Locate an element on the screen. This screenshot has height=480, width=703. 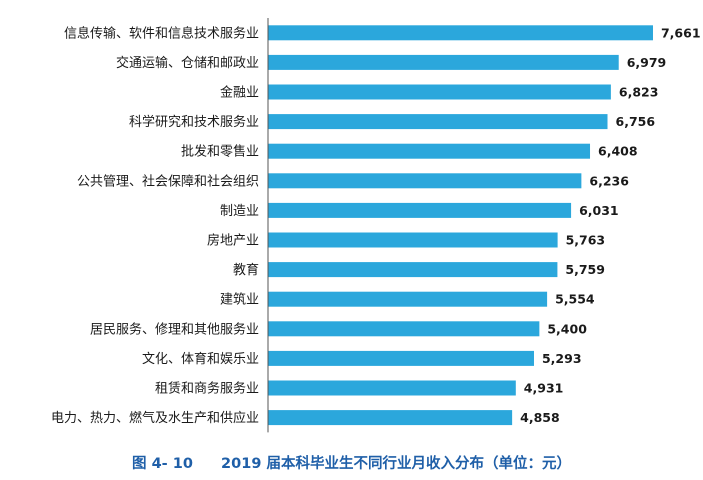
category-label: 金融业 is located at coordinates (239, 93).